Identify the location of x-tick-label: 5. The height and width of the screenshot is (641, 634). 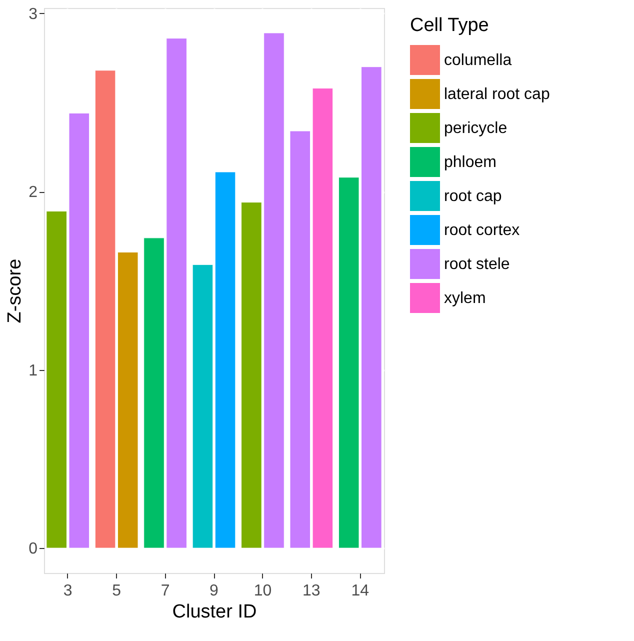
(117, 591).